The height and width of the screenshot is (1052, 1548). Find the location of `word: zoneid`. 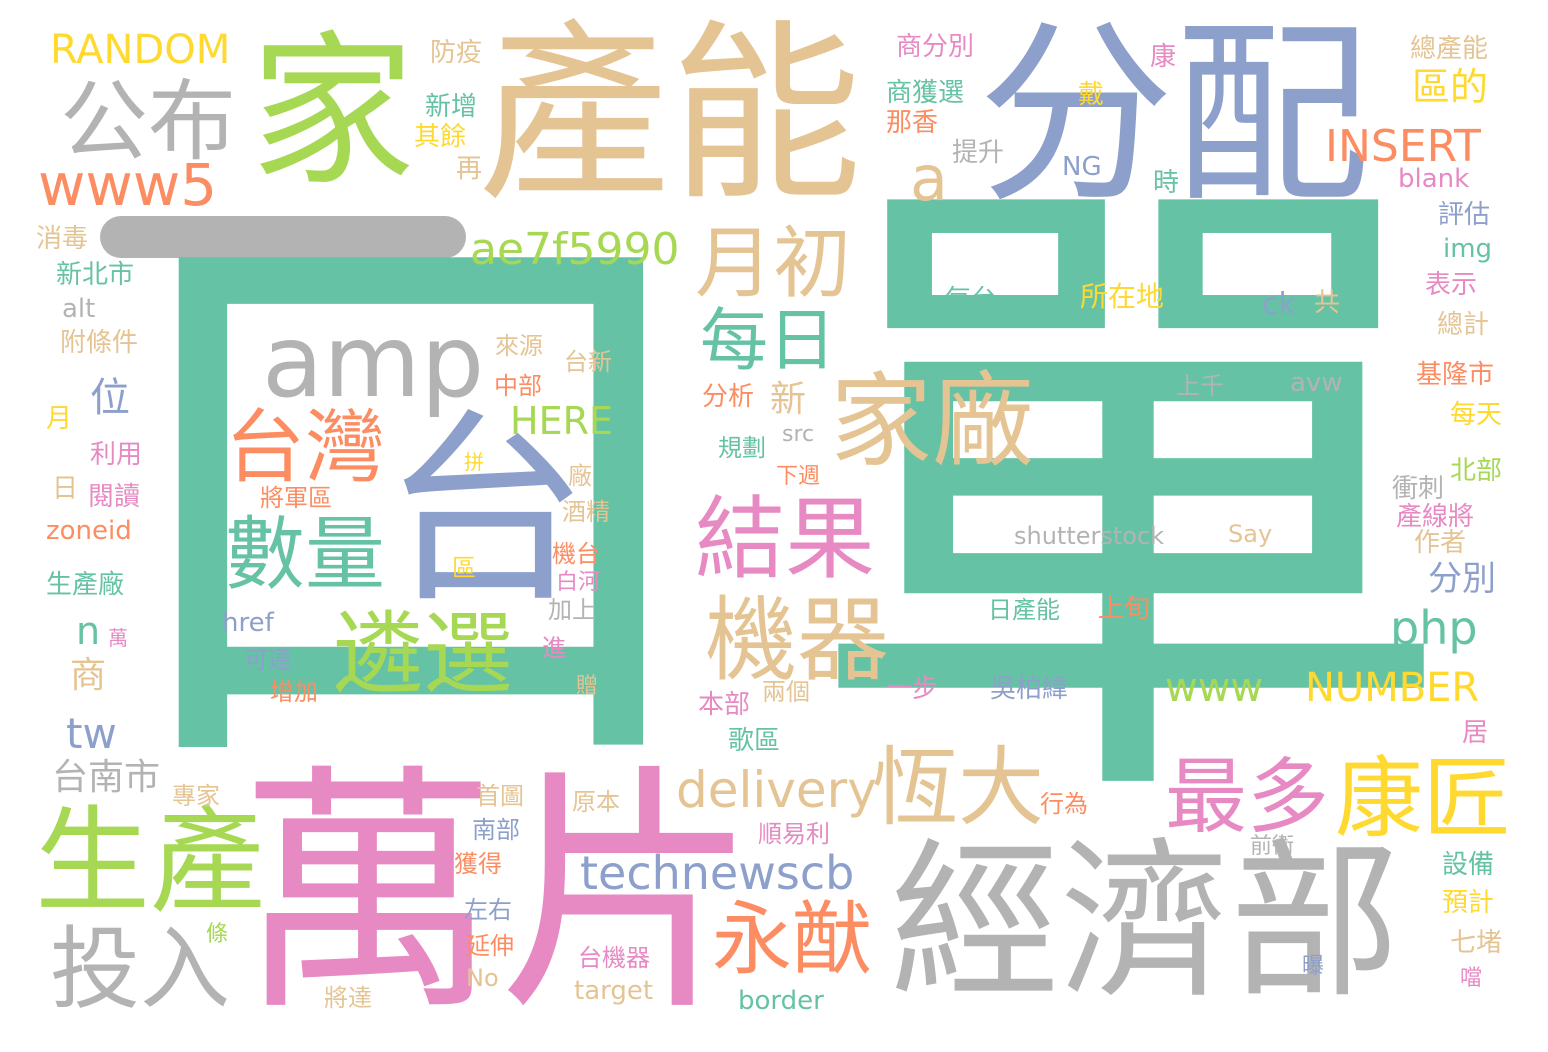

word: zoneid is located at coordinates (89, 531).